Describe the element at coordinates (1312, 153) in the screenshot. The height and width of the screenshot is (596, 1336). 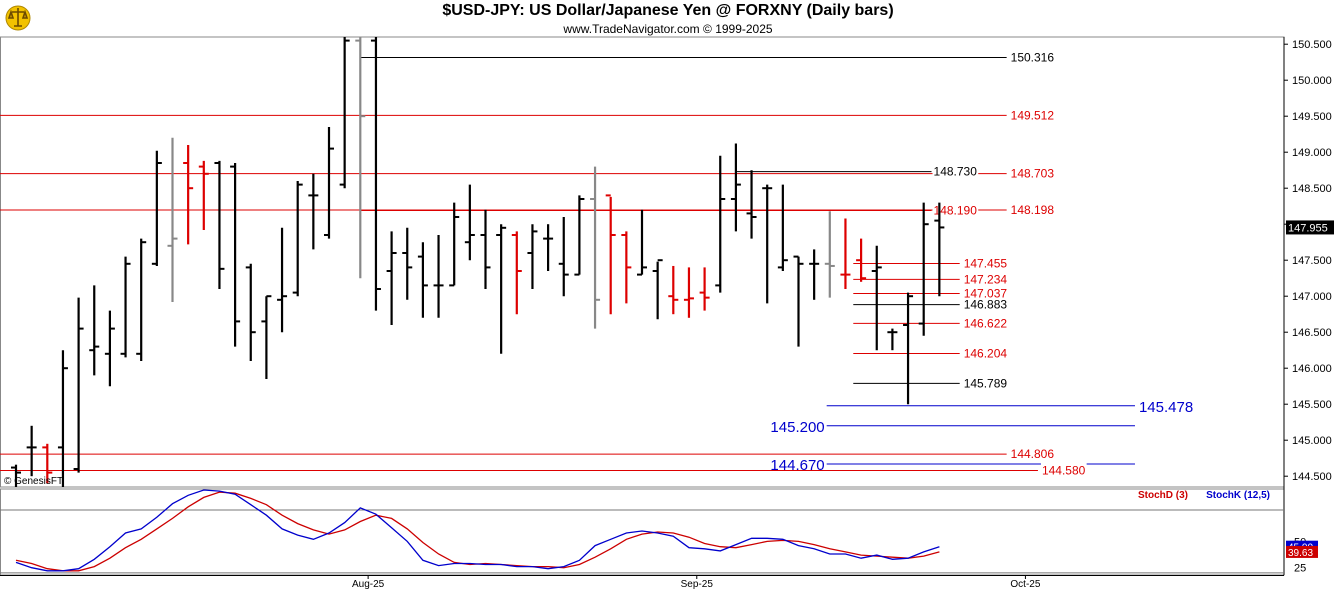
I see `y-tick-label: 149.000` at that location.